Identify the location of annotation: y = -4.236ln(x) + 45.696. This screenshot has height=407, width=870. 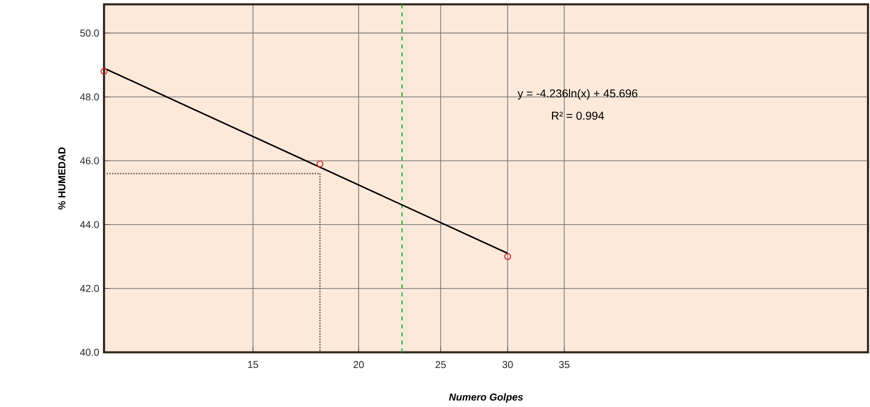
(578, 94).